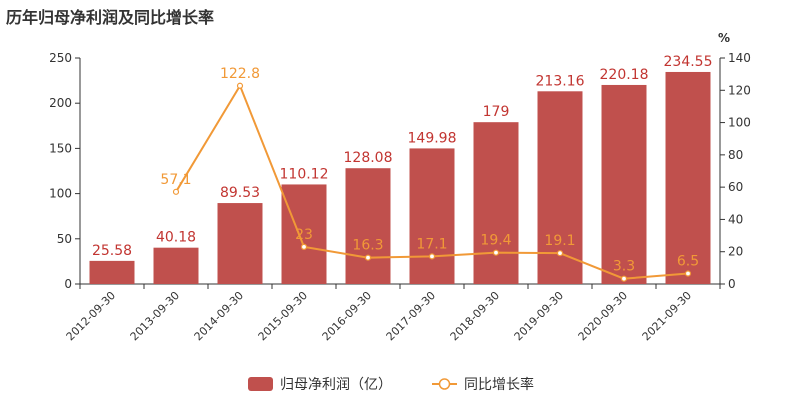 Image resolution: width=800 pixels, height=400 pixels. What do you see at coordinates (624, 267) in the screenshot?
I see `line-data-label: 3.3` at bounding box center [624, 267].